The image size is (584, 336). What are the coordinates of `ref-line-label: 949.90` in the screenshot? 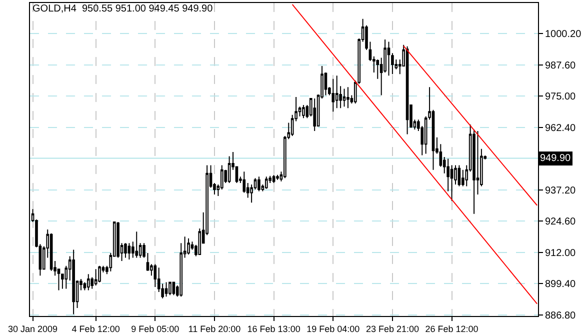 It's located at (556, 158).